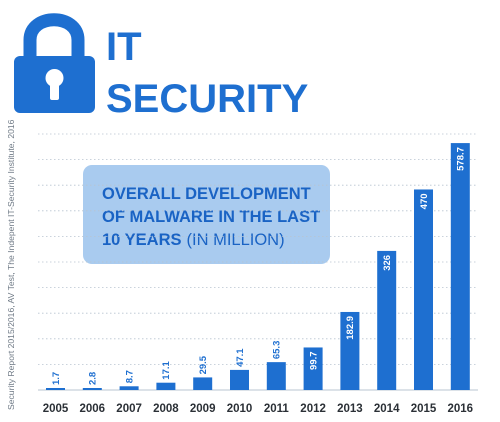 Image resolution: width=500 pixels, height=422 pixels. Describe the element at coordinates (56, 409) in the screenshot. I see `x-tick-2005: 2005` at that location.